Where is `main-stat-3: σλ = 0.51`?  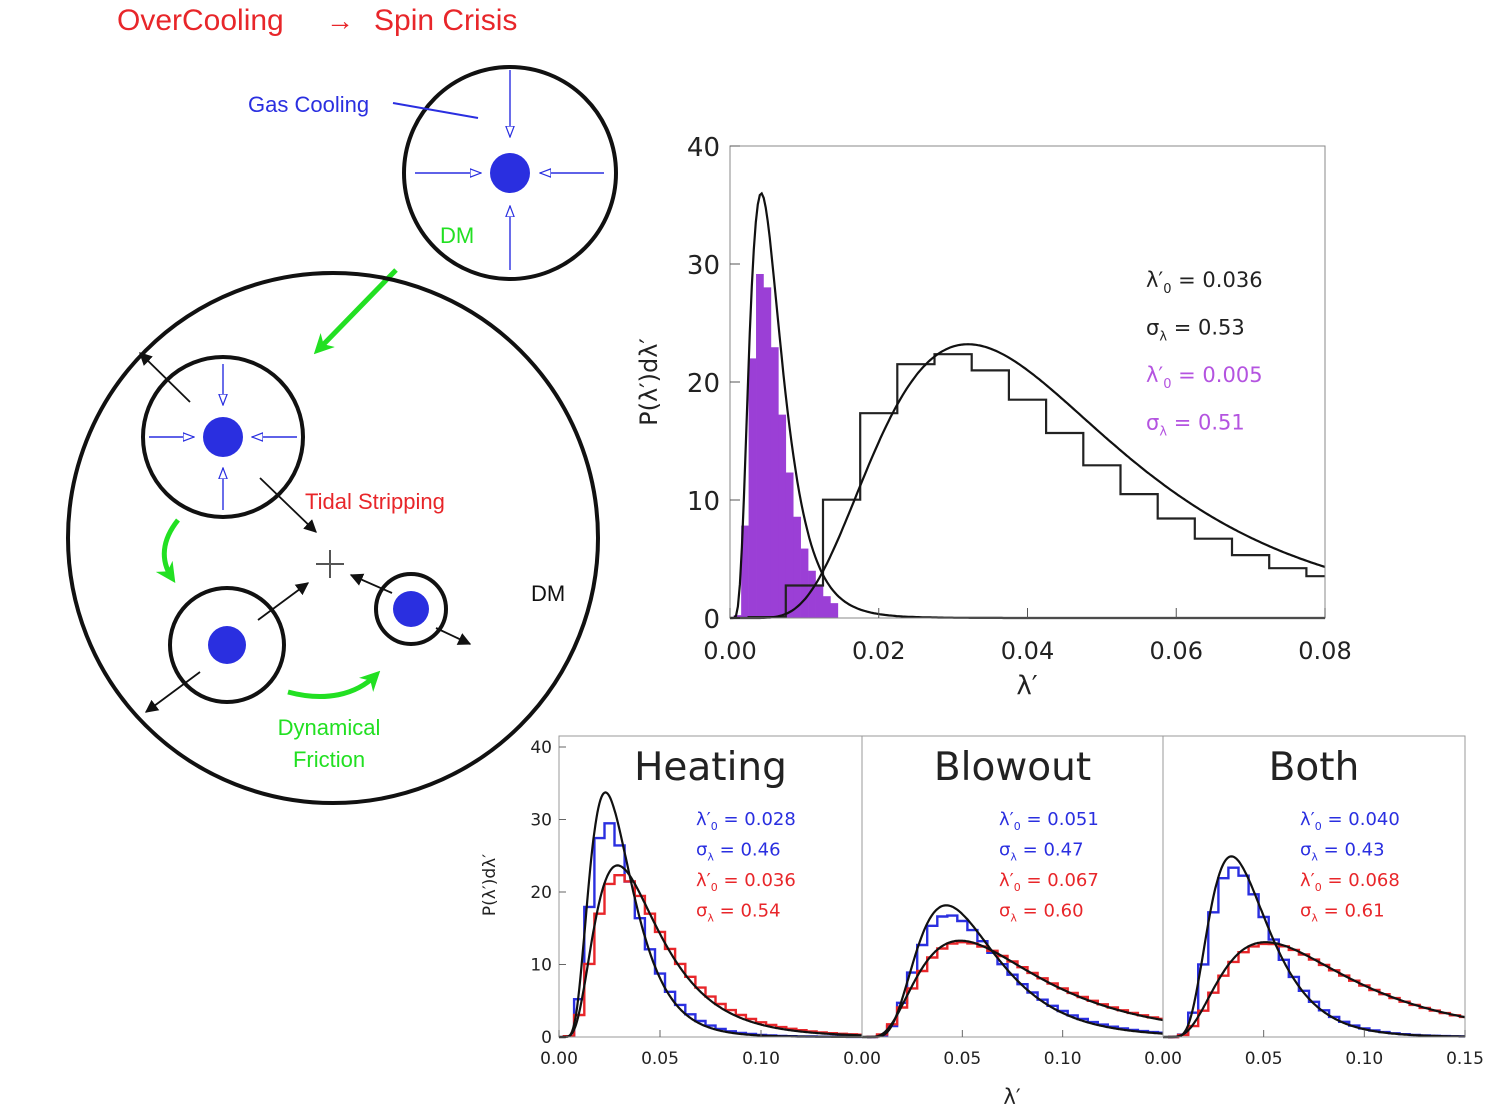
main-stat-3: σλ = 0.51 is located at coordinates (1195, 425).